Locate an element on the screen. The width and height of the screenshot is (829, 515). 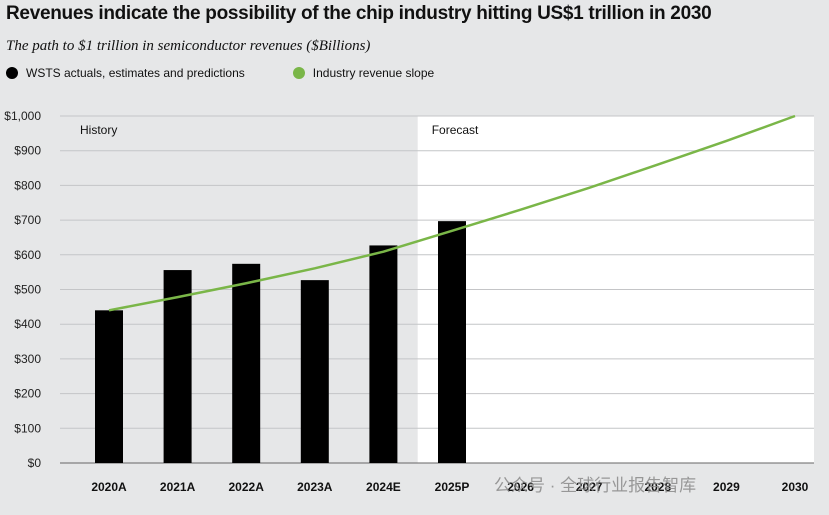
x-tick-label: 2021A is located at coordinates (178, 487).